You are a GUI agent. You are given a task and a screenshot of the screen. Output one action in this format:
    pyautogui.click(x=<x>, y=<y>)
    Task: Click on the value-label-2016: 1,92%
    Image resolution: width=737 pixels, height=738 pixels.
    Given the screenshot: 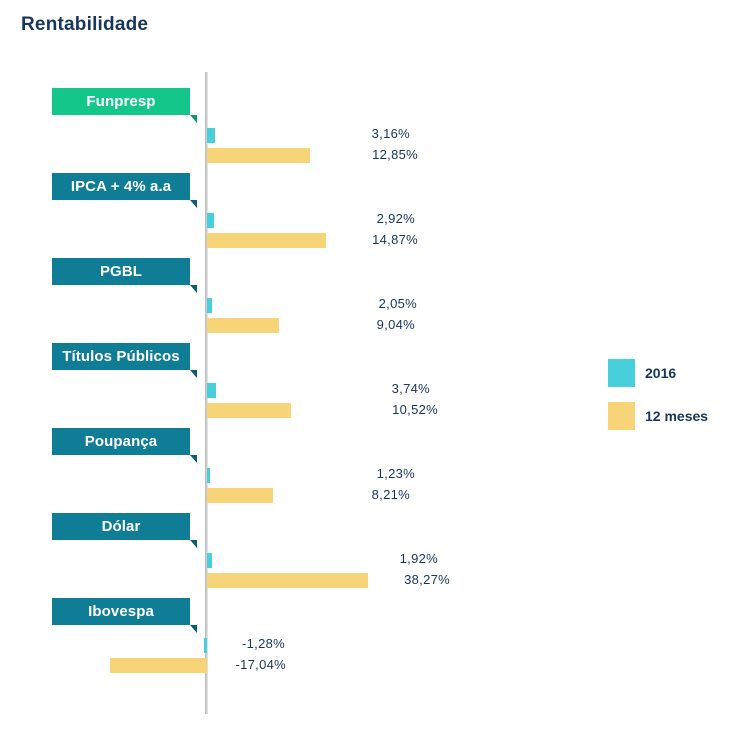 What is the action you would take?
    pyautogui.click(x=418, y=558)
    